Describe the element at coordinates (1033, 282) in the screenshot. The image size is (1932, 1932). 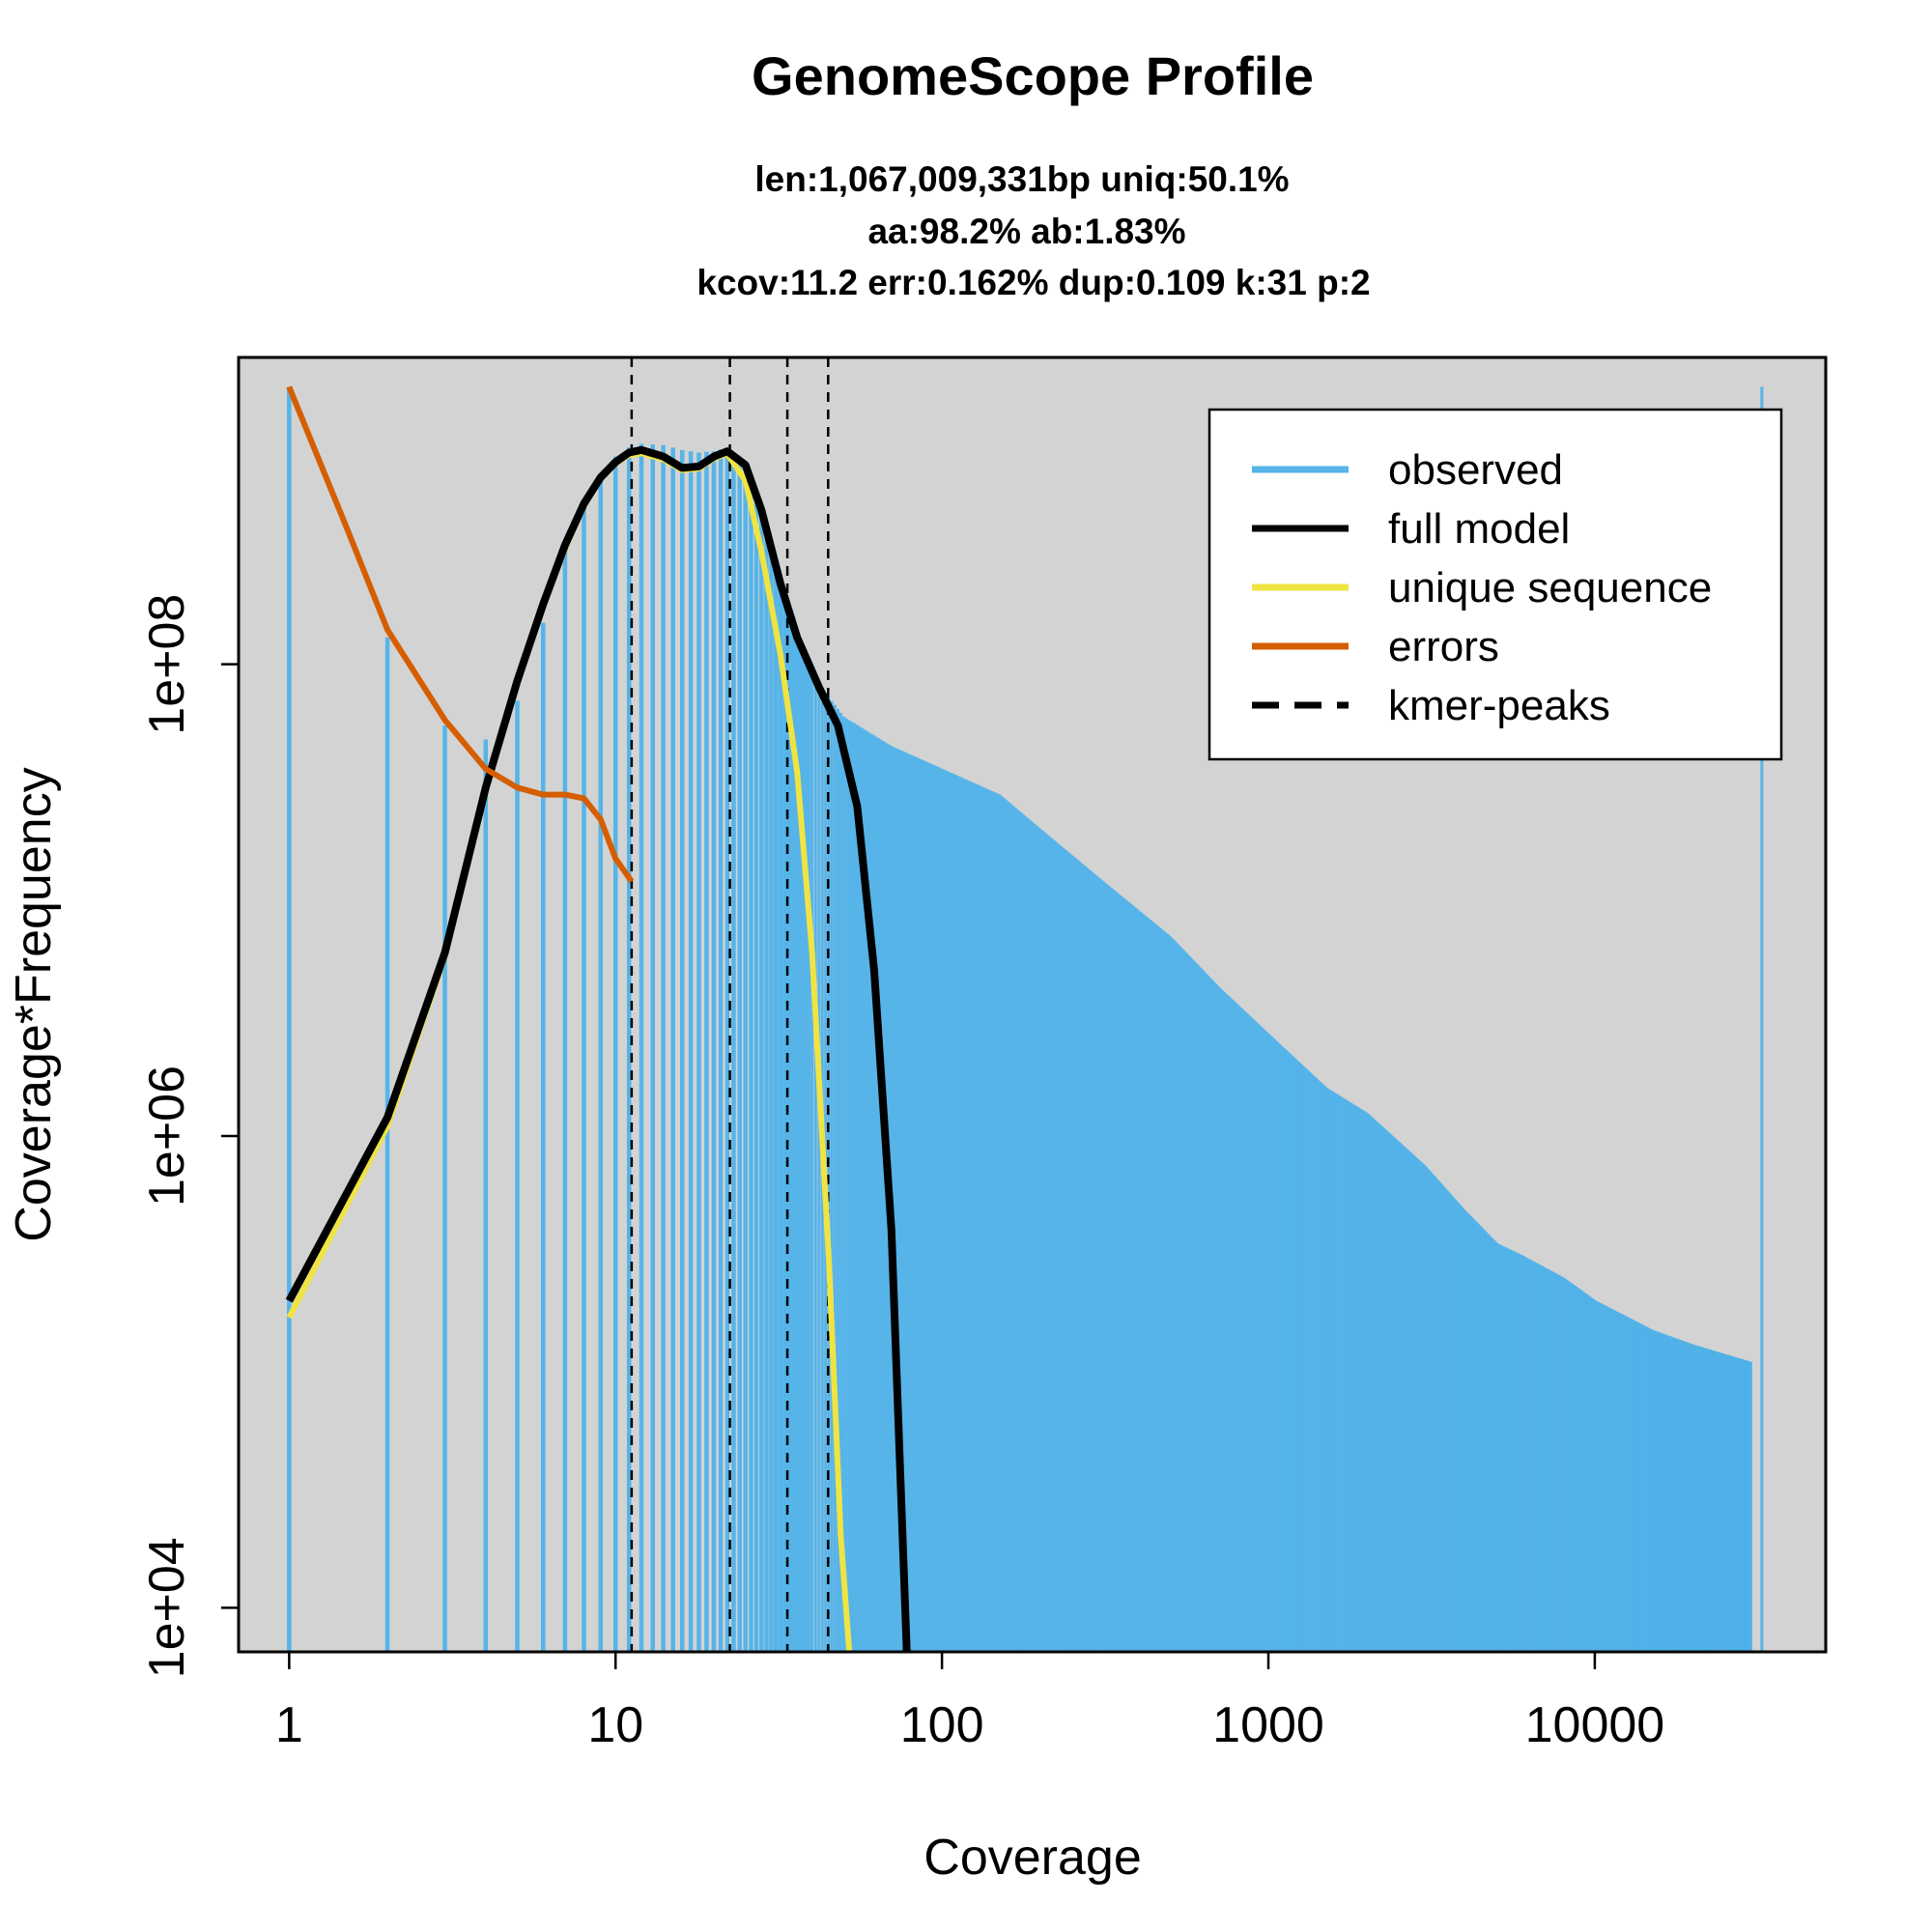
I see `chart-subtitle-line-3: kcov:11.2 err:0.162% dup:0.109 k:31 p:2` at that location.